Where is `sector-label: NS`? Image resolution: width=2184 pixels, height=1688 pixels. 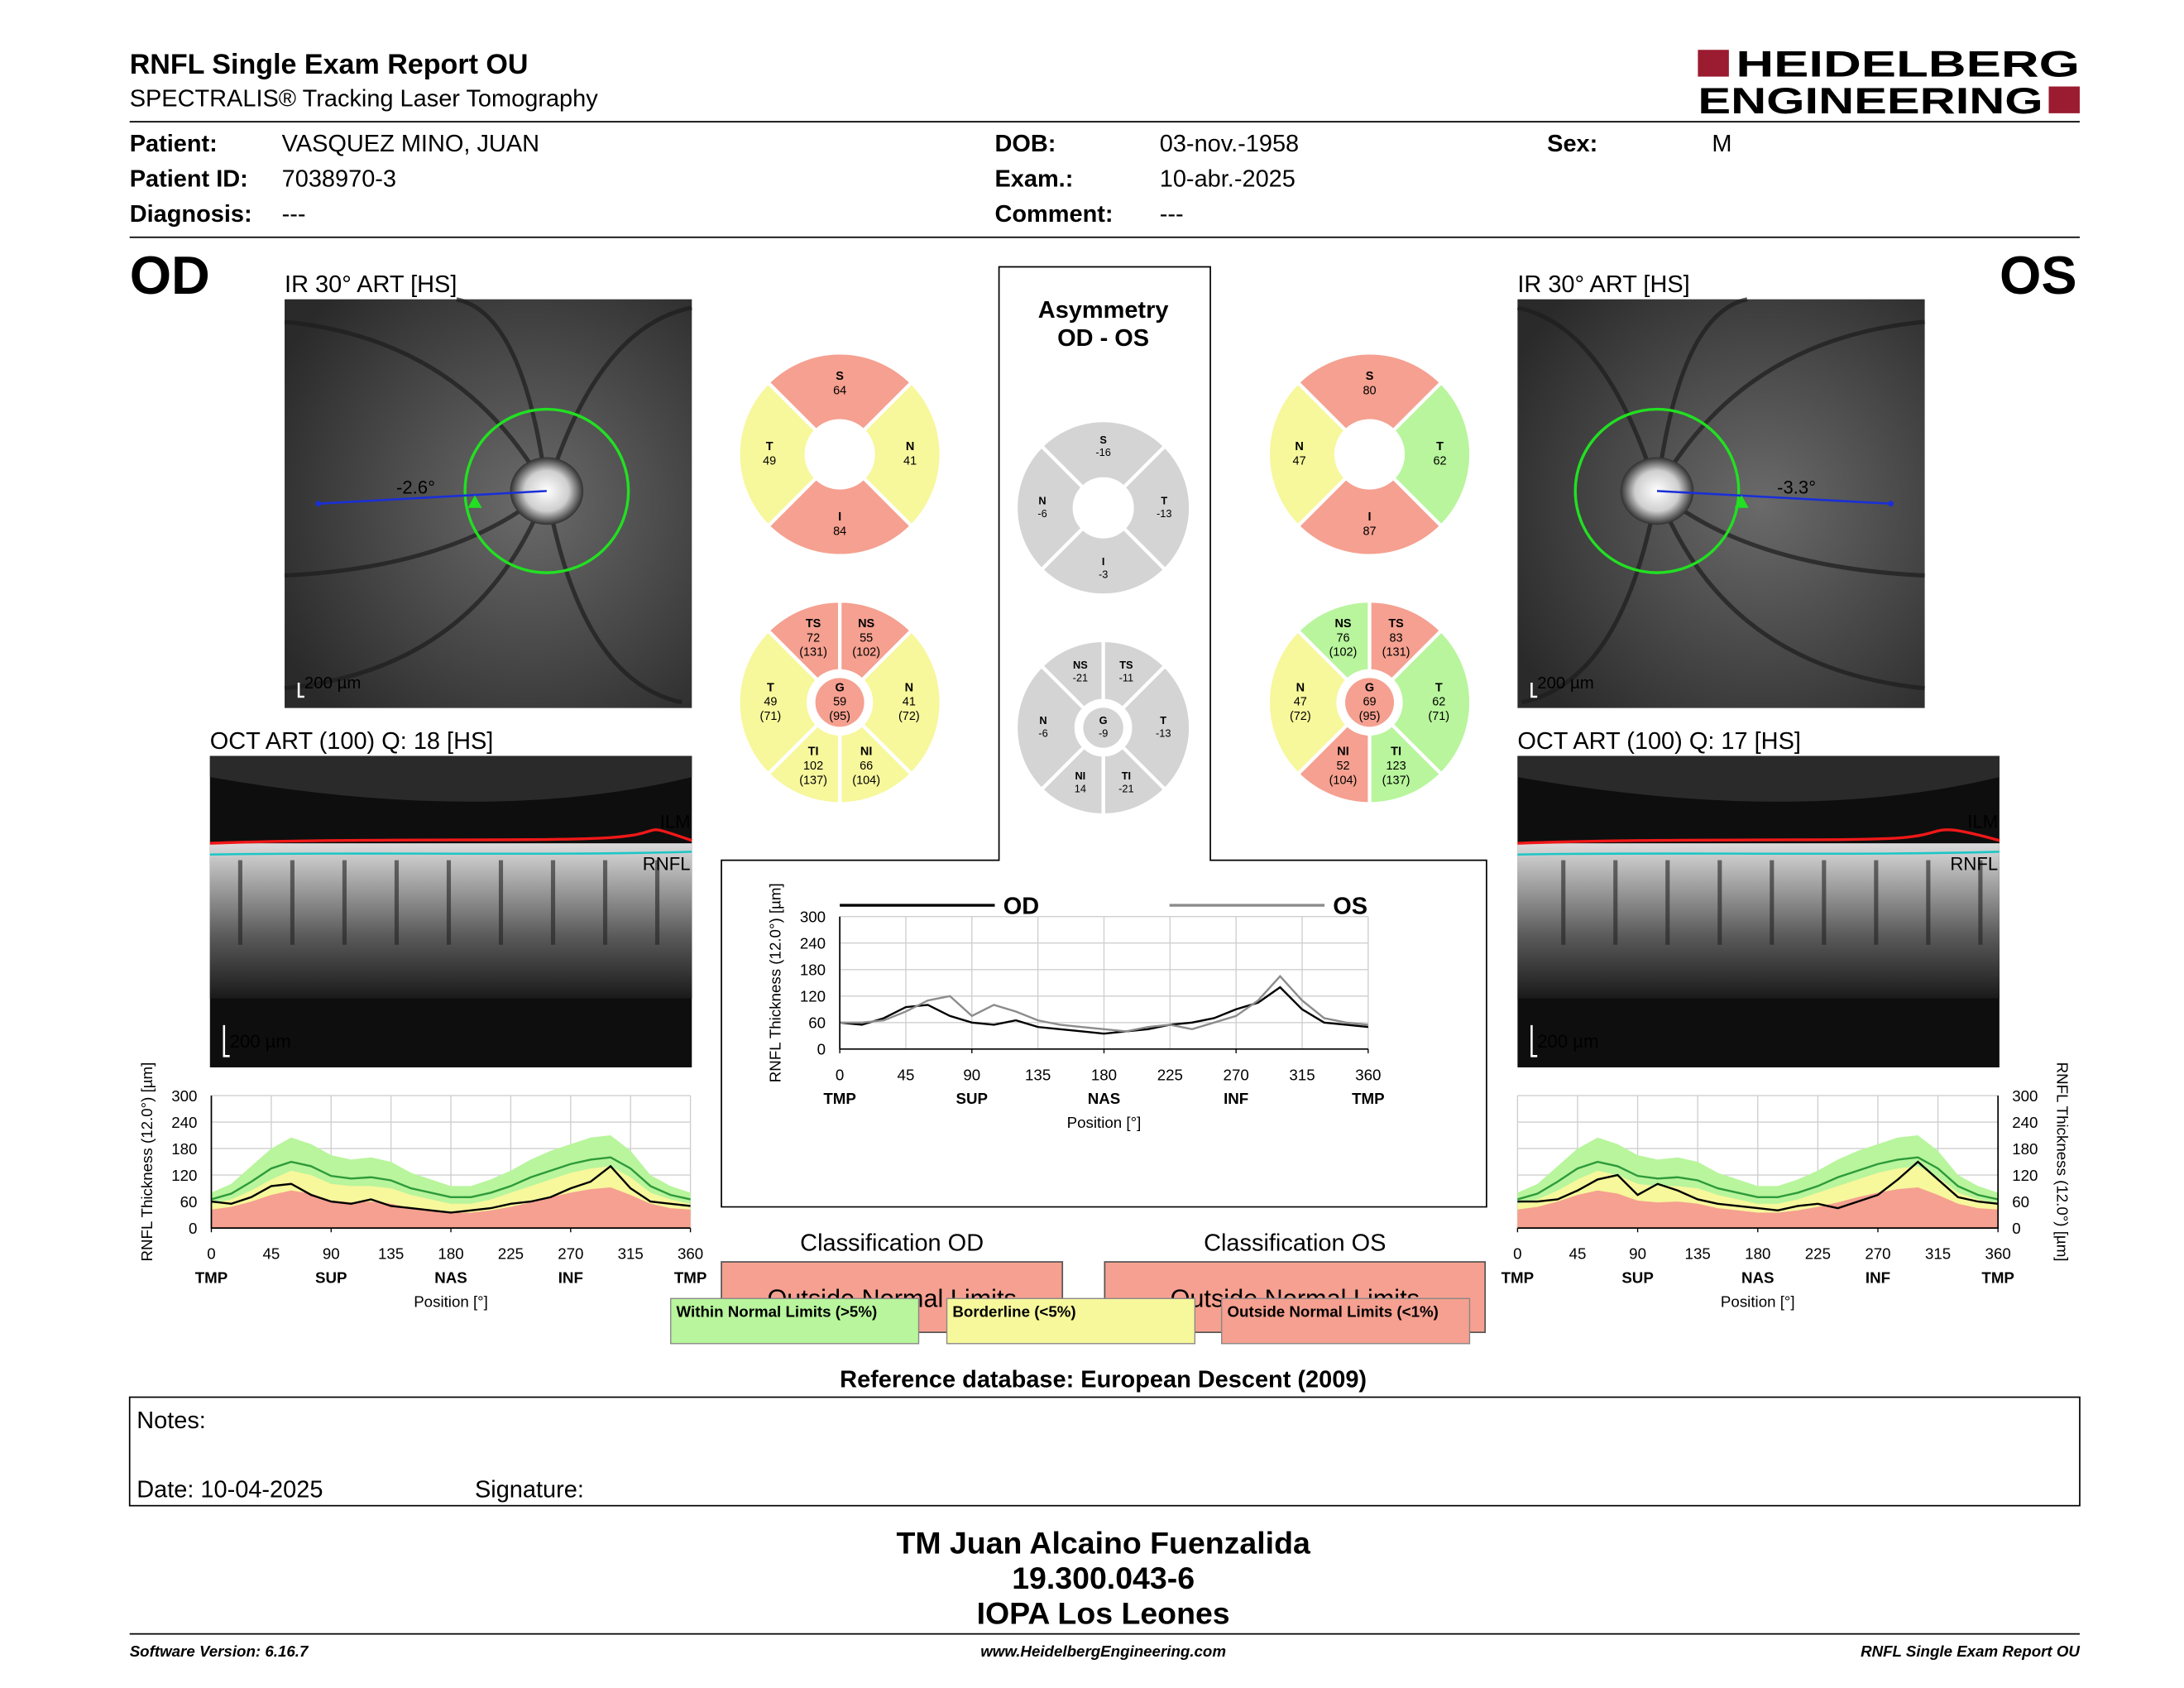
sector-label: NS is located at coordinates (1080, 665).